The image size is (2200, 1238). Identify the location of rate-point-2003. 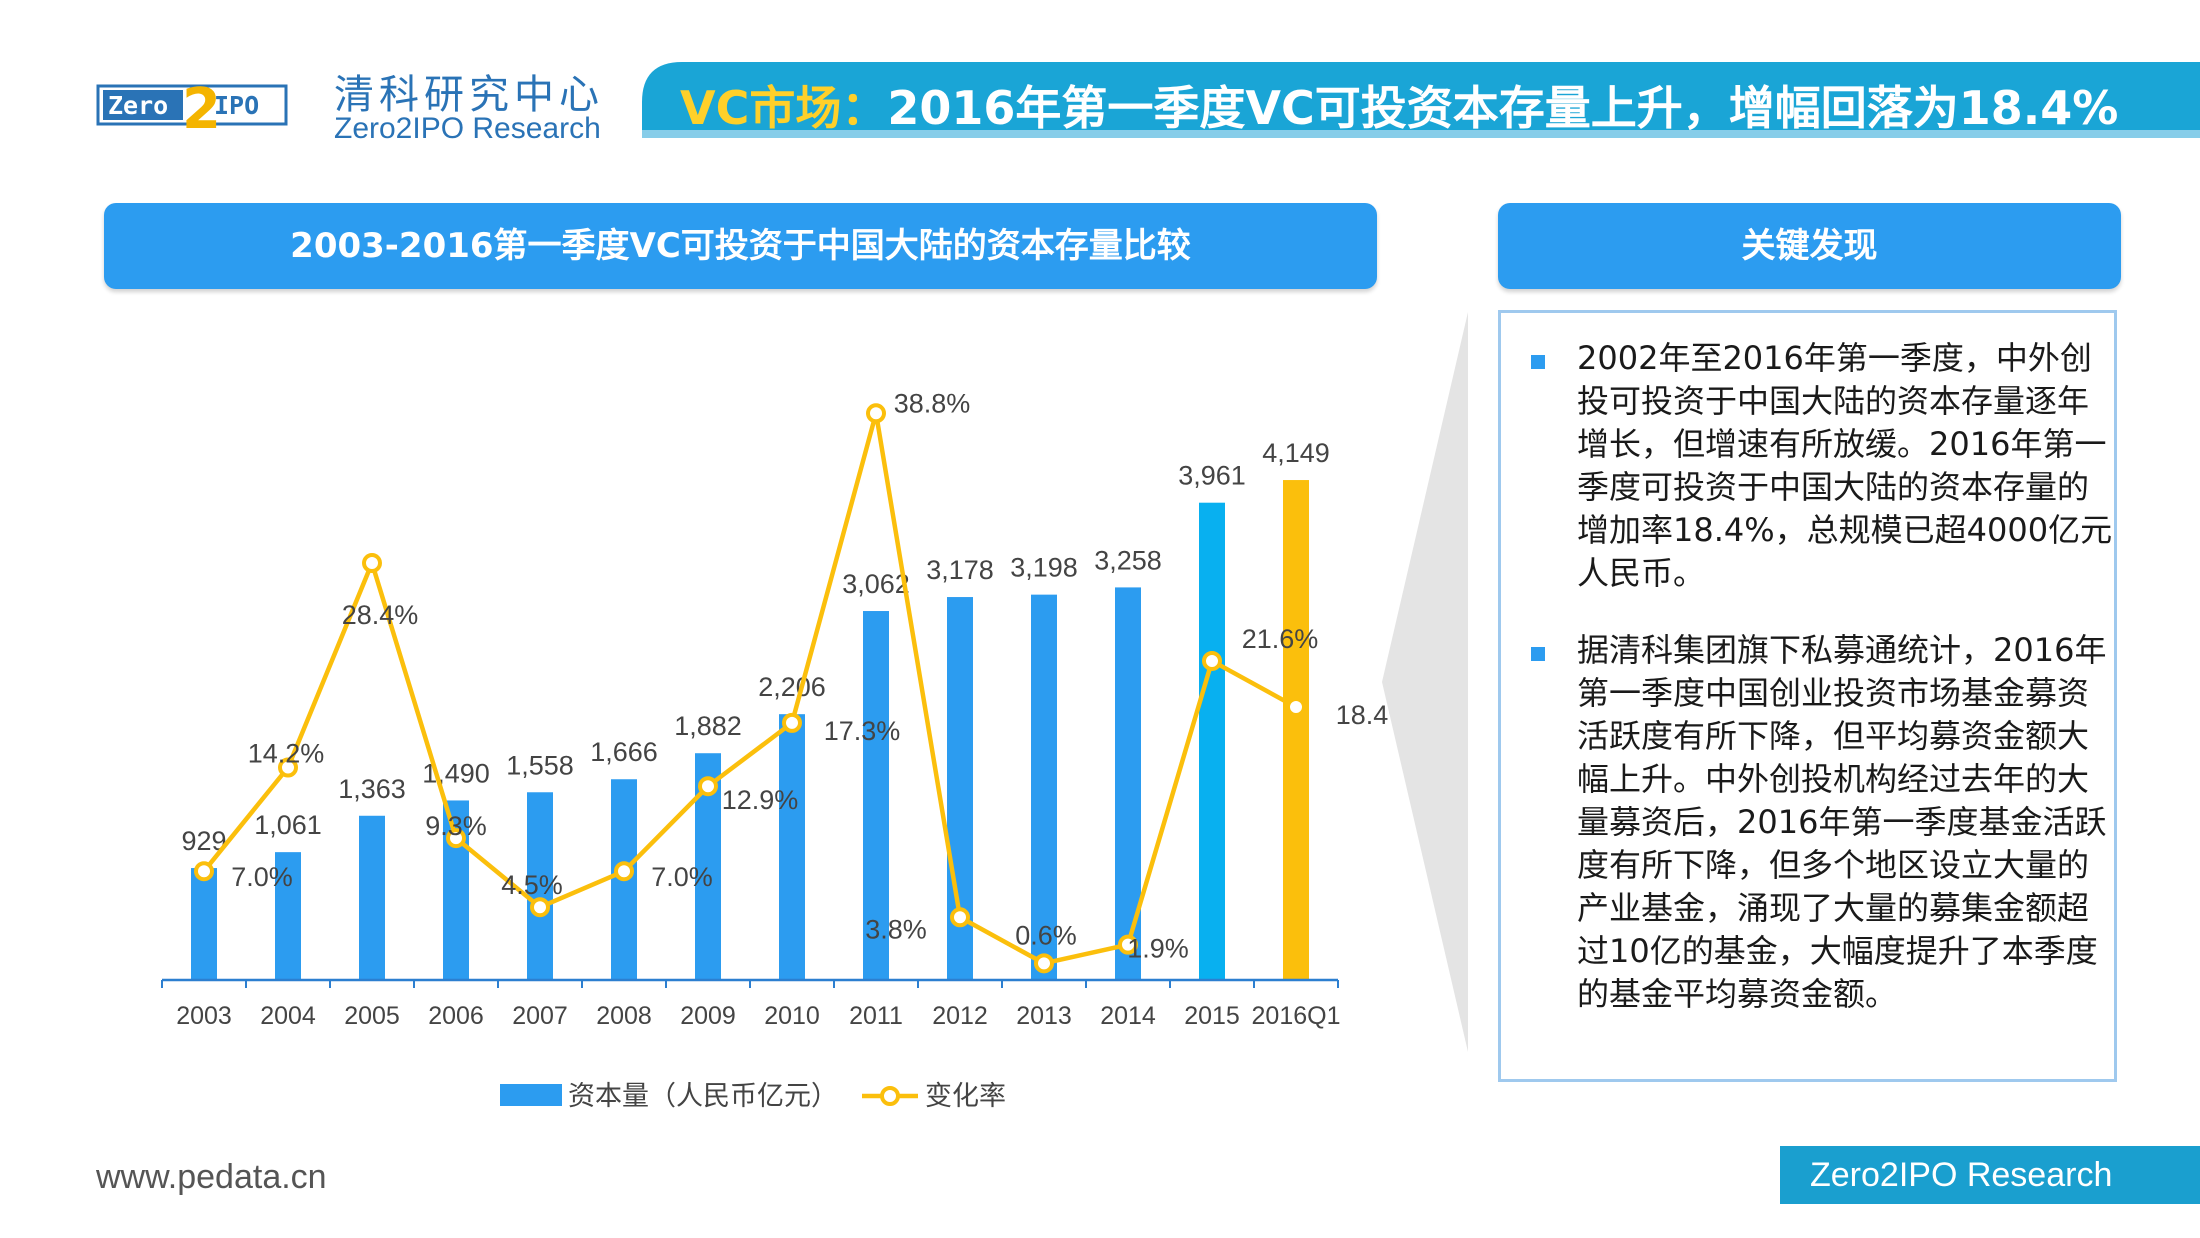
(204, 871).